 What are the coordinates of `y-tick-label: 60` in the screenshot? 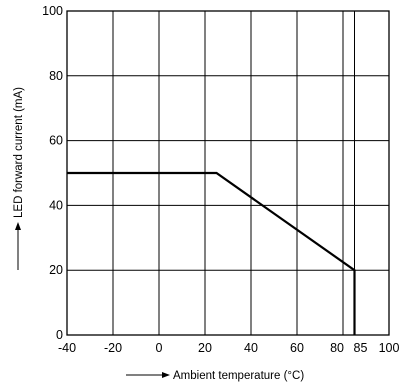 It's located at (56, 141).